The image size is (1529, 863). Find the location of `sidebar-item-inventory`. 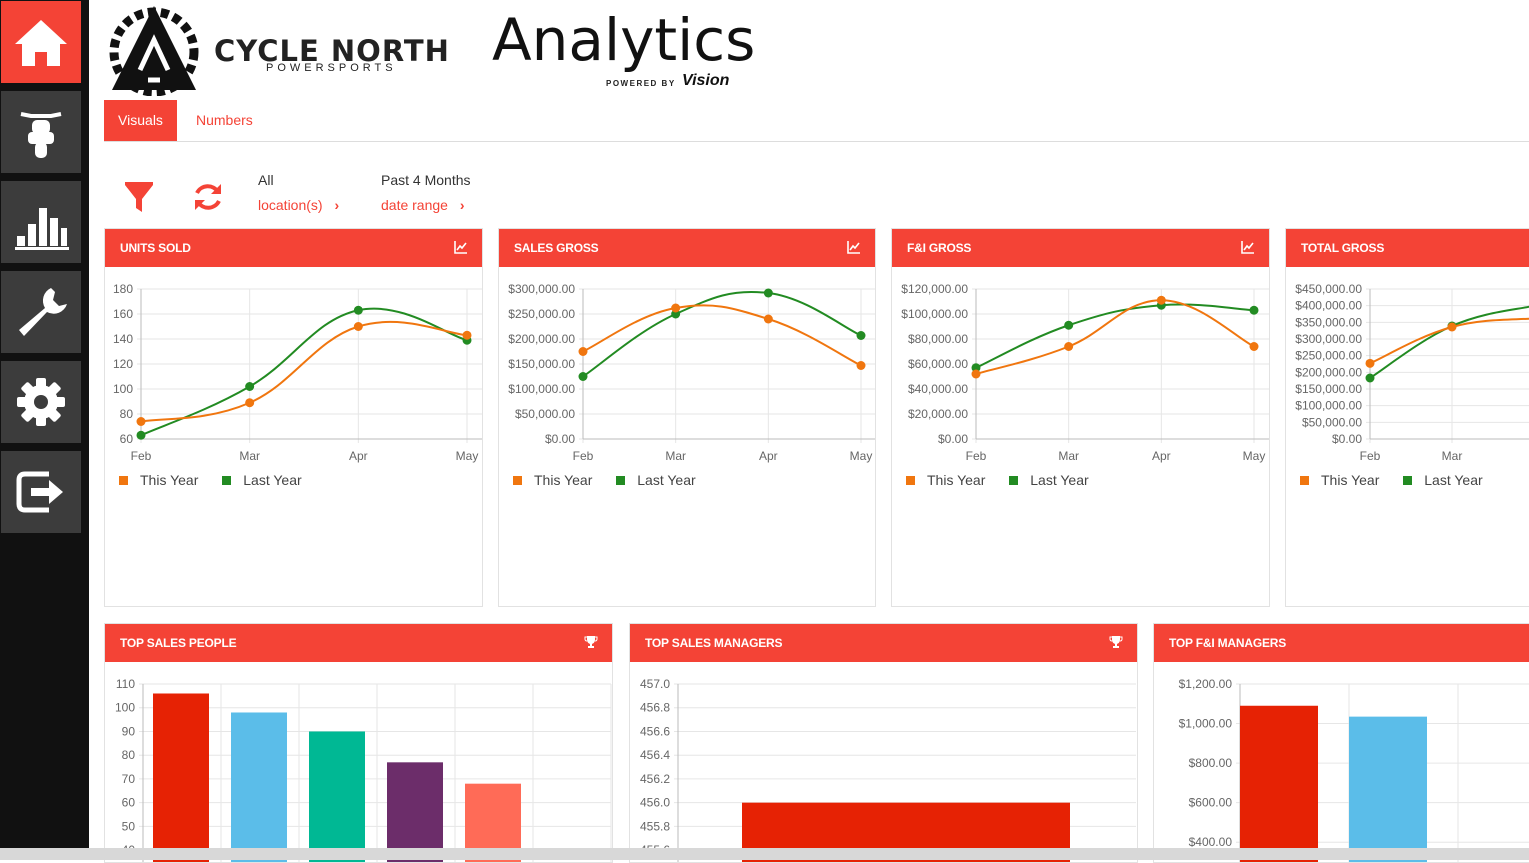

sidebar-item-inventory is located at coordinates (41, 132).